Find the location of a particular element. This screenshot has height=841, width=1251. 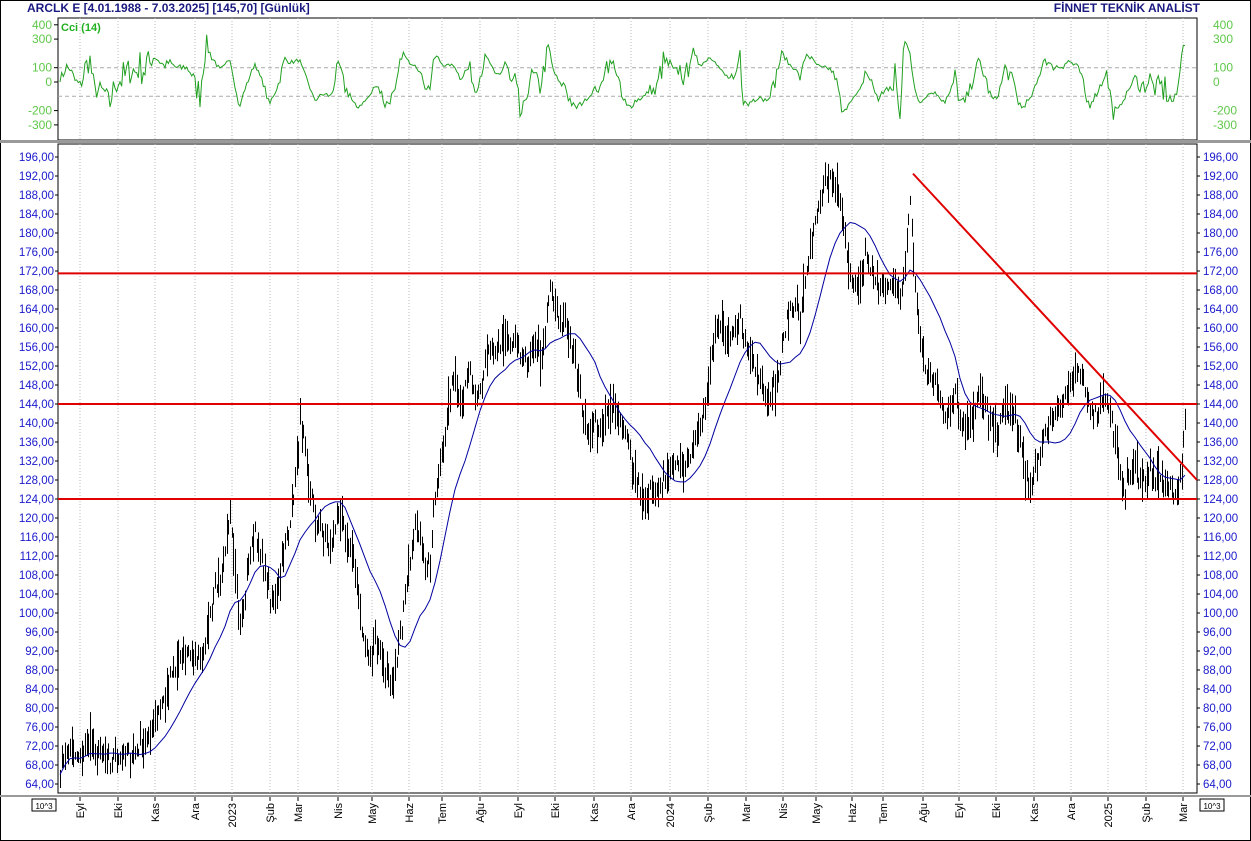

price-right-tick-label: 108,00 is located at coordinates (1220, 576).